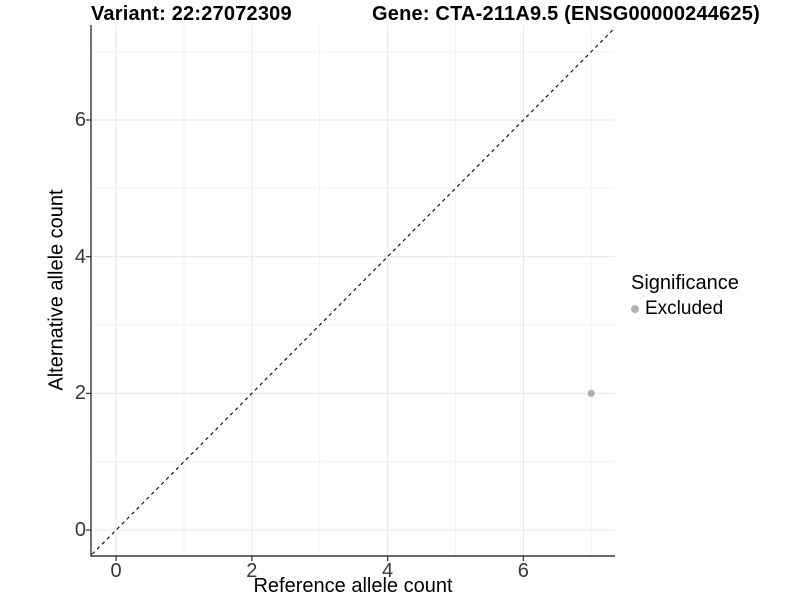  I want to click on legend-item-label: Excluded, so click(684, 308).